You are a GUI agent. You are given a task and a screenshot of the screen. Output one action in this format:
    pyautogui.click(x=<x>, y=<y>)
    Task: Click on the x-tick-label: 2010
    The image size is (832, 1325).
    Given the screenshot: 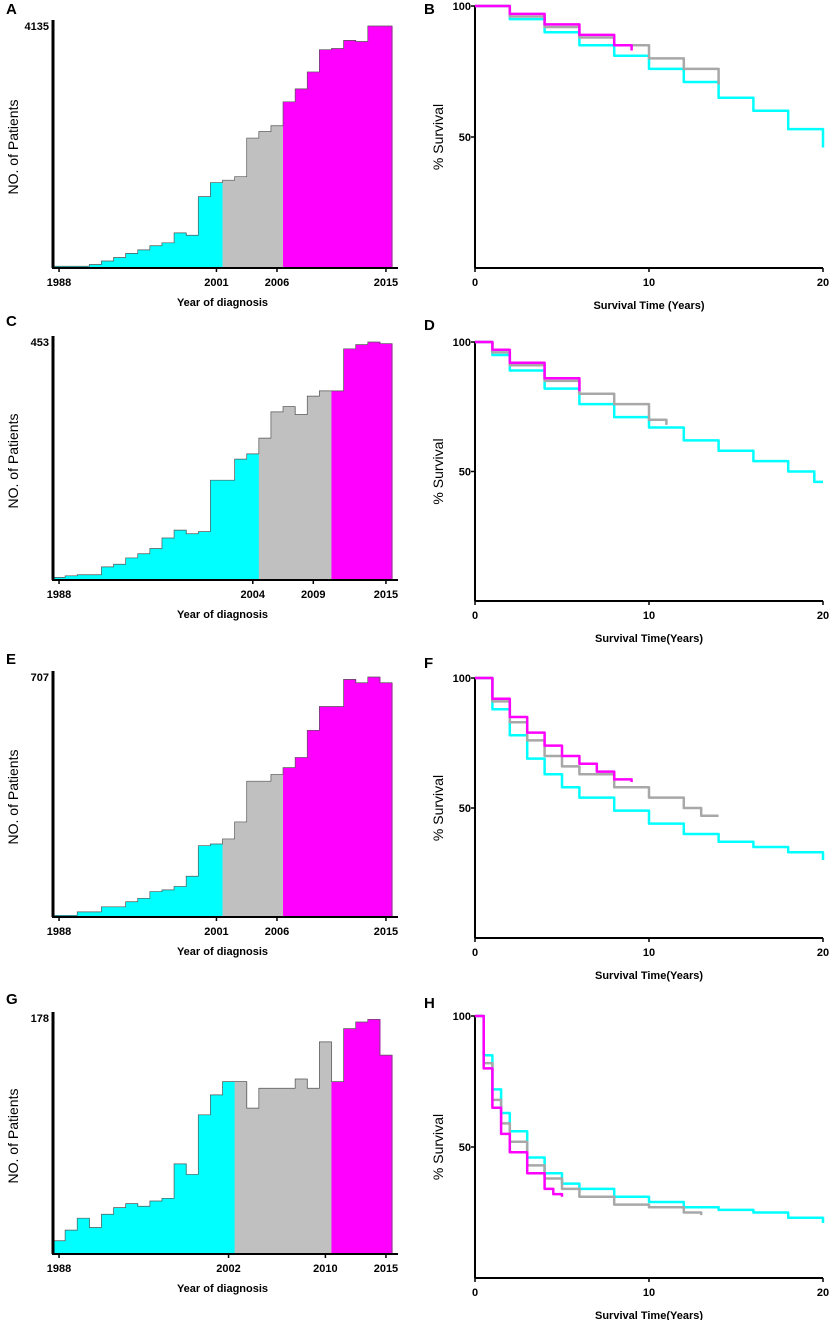 What is the action you would take?
    pyautogui.click(x=325, y=1269)
    